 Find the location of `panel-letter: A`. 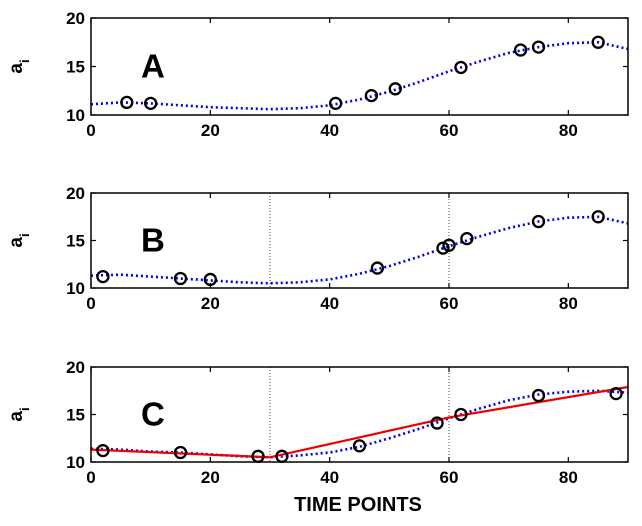

panel-letter: A is located at coordinates (153, 66).